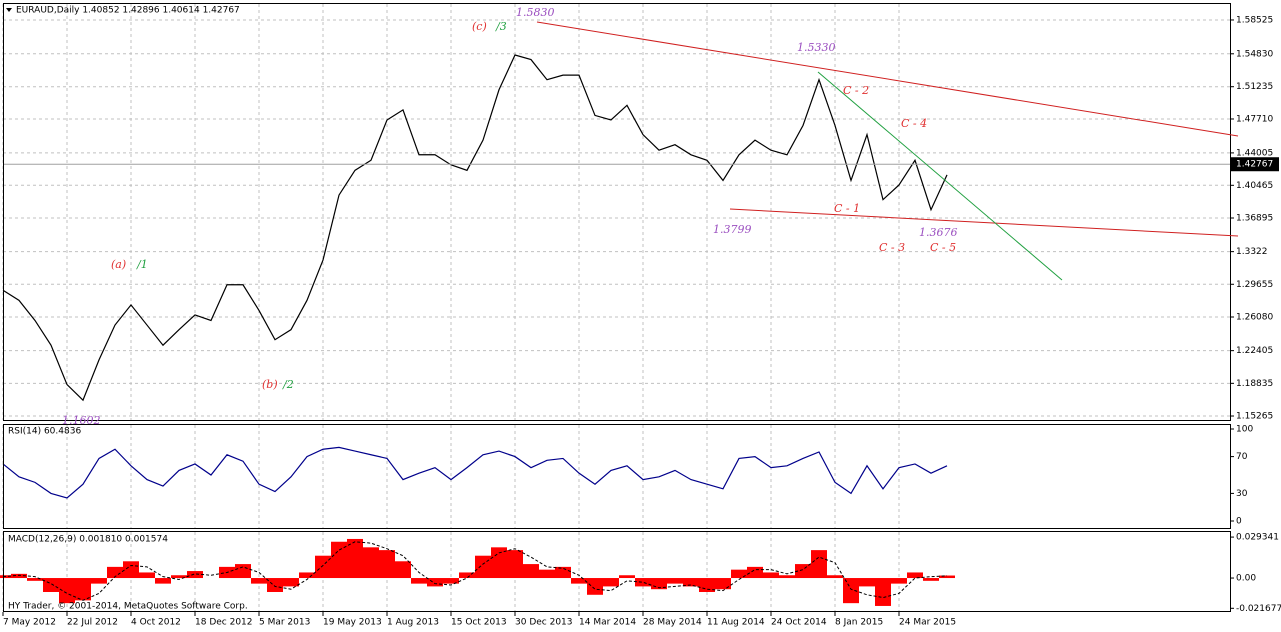 The image size is (1281, 632). Describe the element at coordinates (732, 229) in the screenshot. I see `annotation: 1.3799` at that location.